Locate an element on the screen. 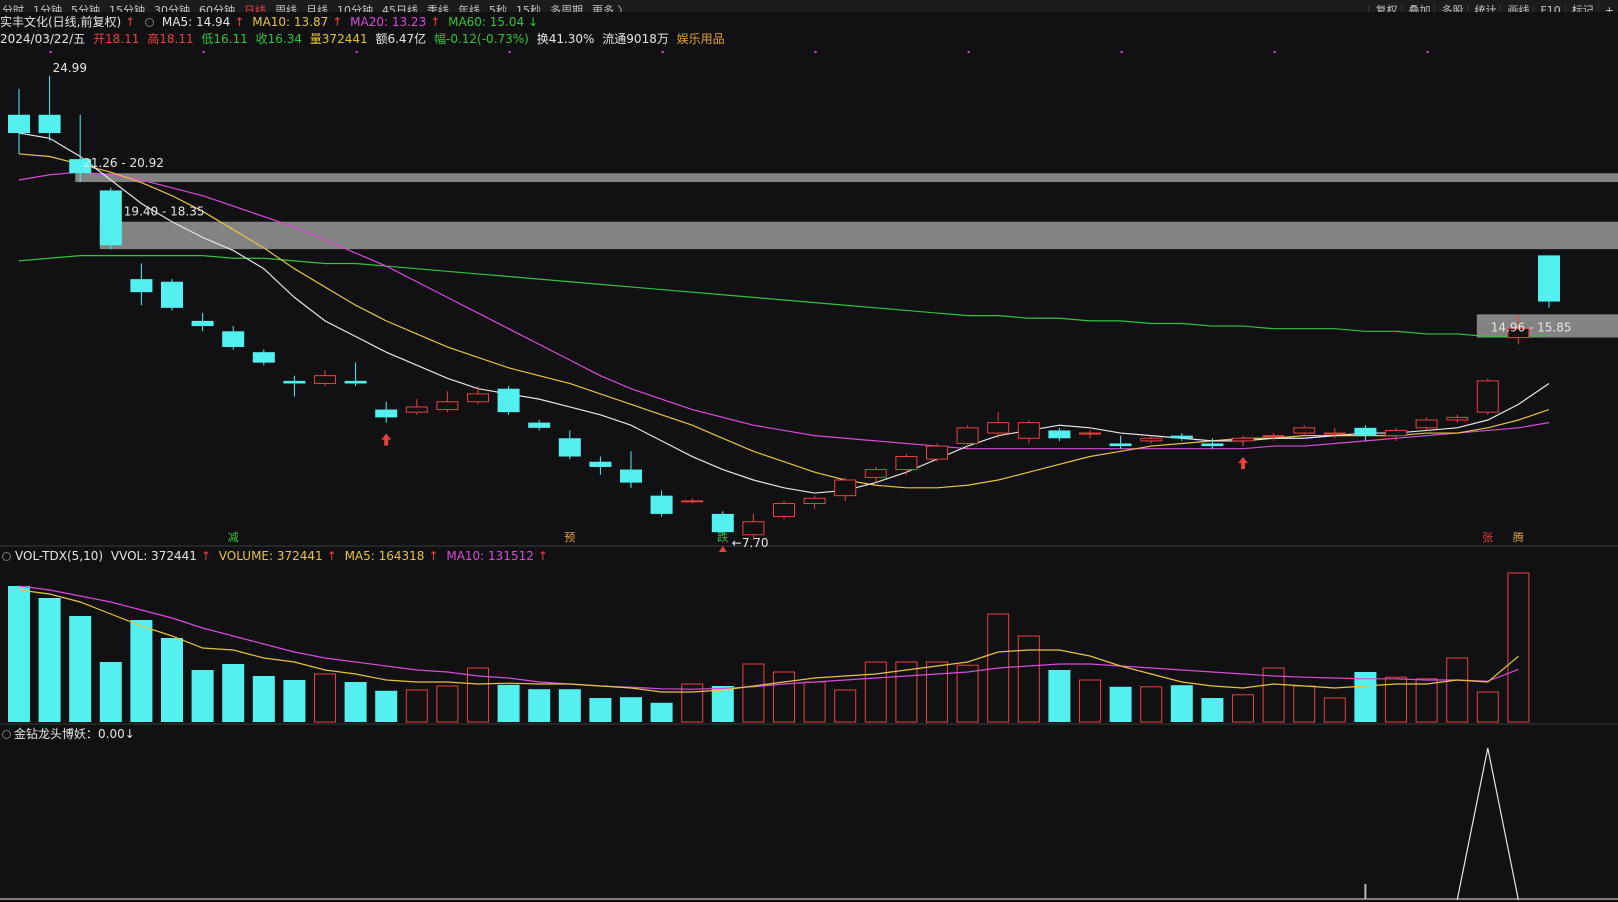 Image resolution: width=1618 pixels, height=902 pixels. ma10-label: MA10: 13.87 is located at coordinates (290, 22).